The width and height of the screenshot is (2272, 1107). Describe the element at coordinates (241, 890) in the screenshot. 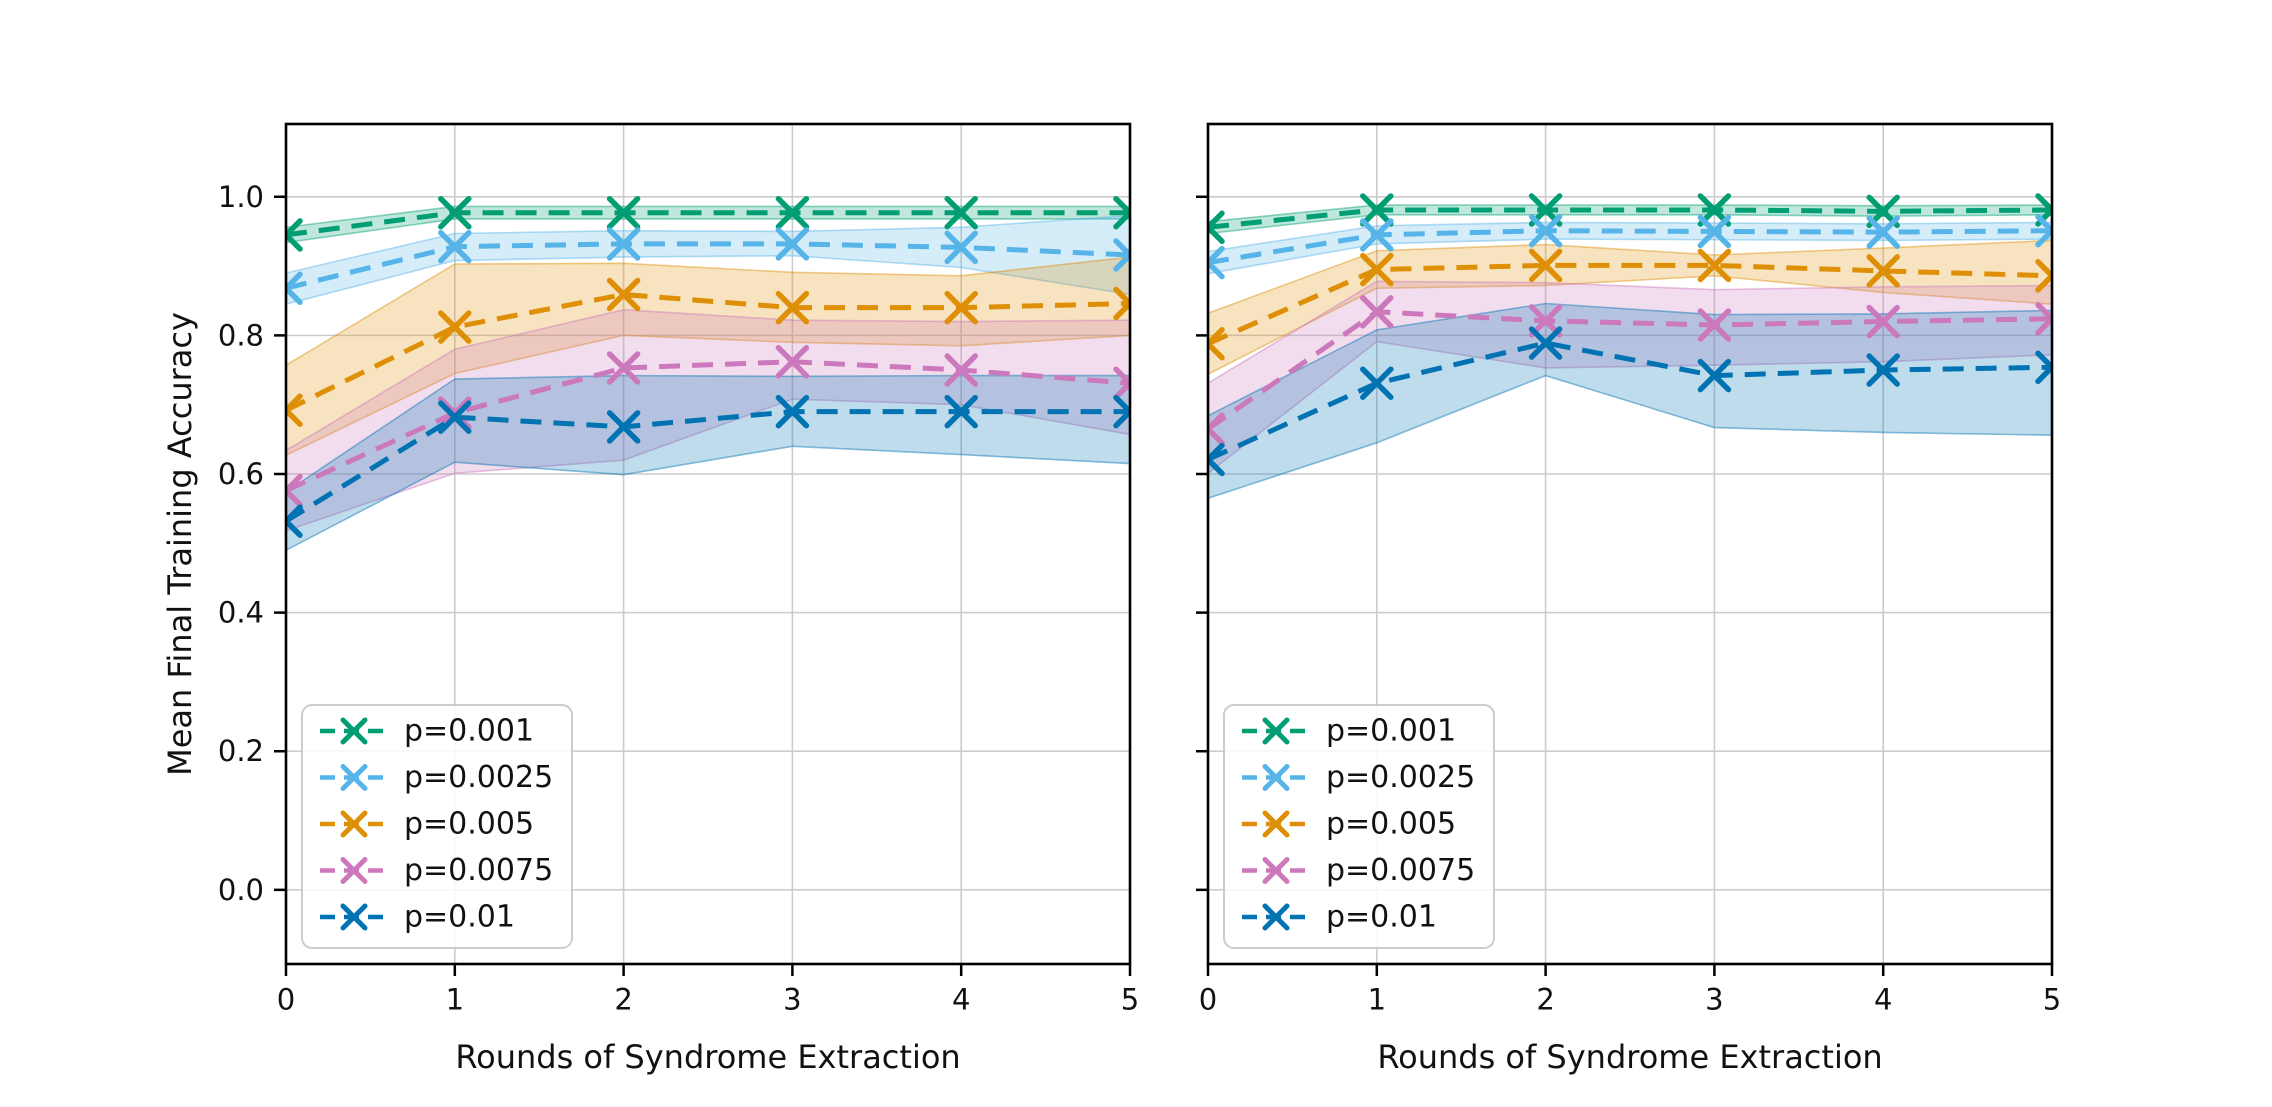

I see `y-tick-label: 0.0` at that location.